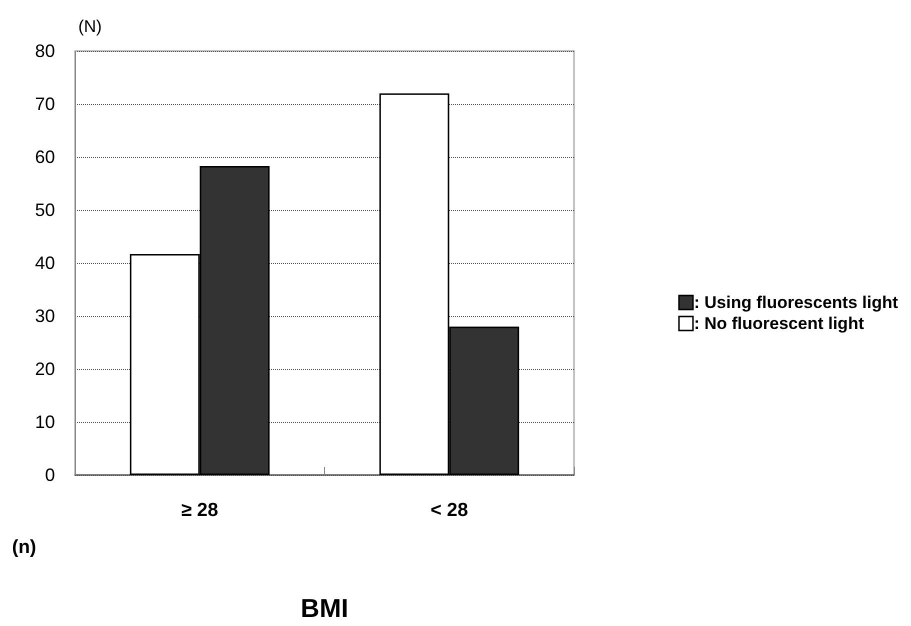 The height and width of the screenshot is (626, 911). Describe the element at coordinates (44, 104) in the screenshot. I see `y-tick-label: 70` at that location.